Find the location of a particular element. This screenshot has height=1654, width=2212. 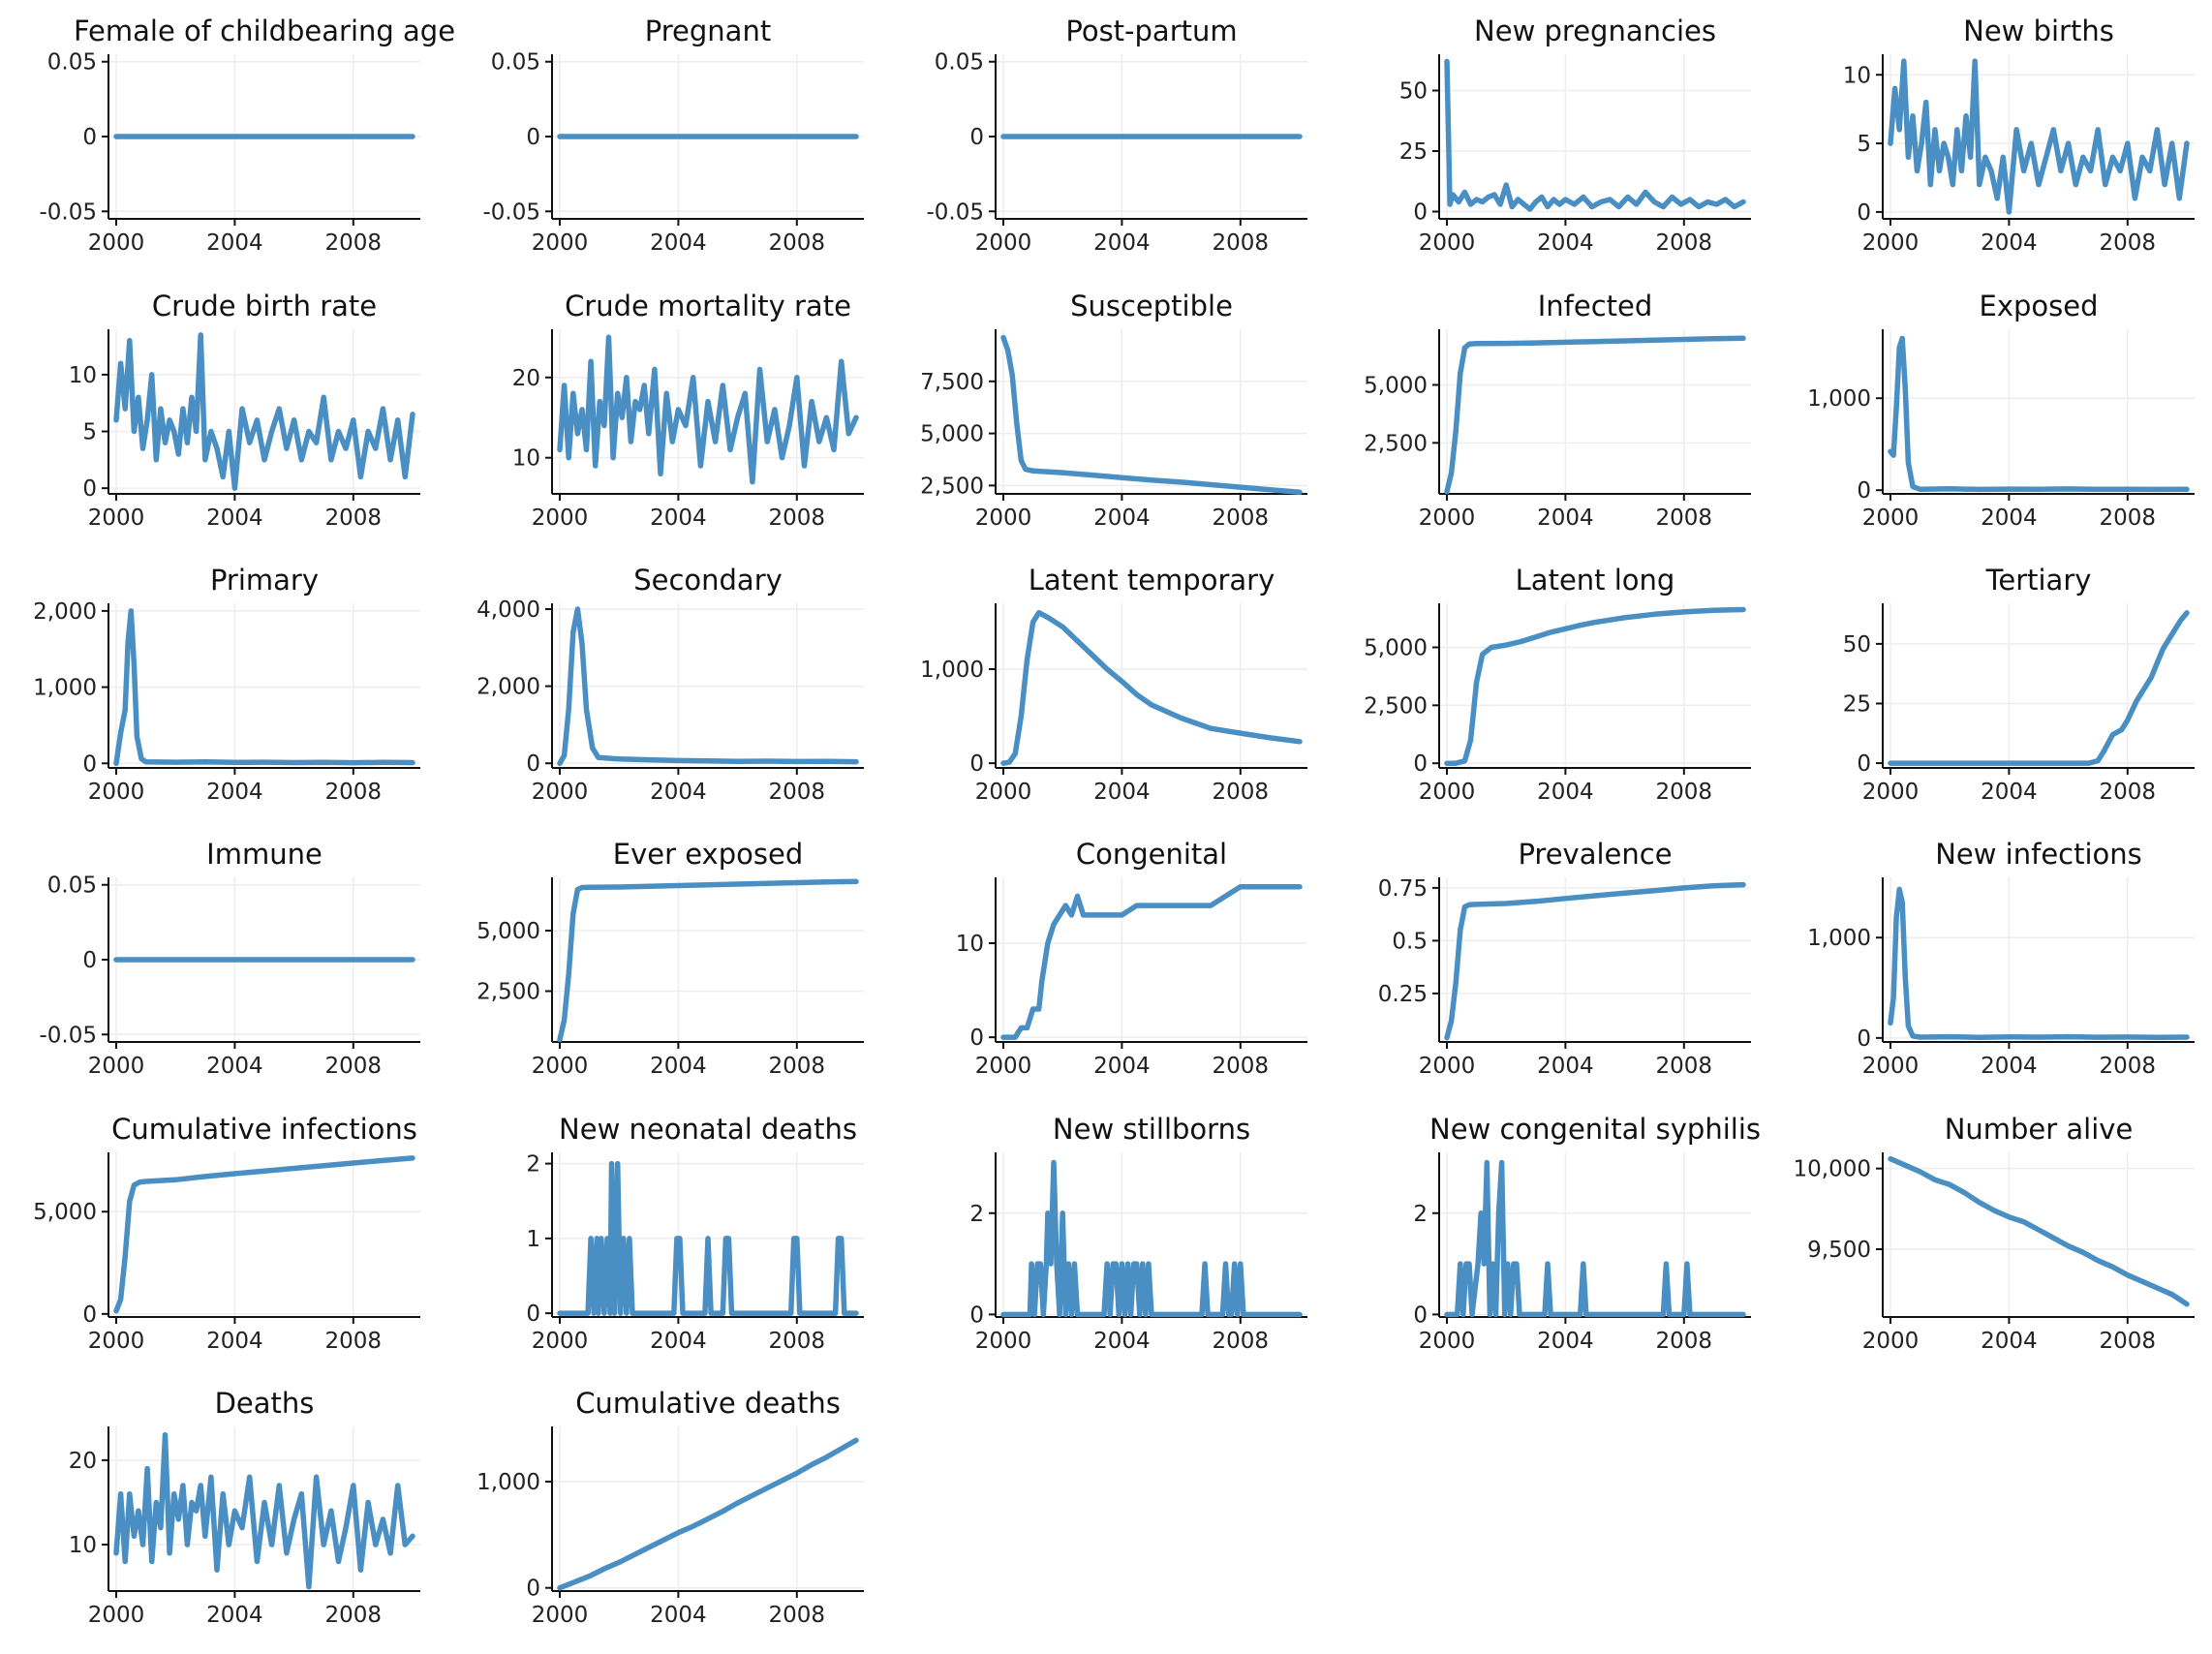

panel-title: Exposed is located at coordinates (2040, 306).